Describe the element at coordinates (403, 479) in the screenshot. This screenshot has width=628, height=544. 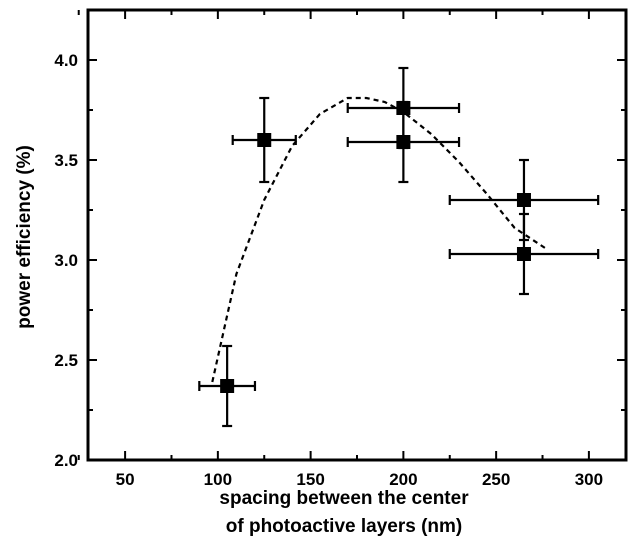
I see `x-tick-label: 200` at that location.